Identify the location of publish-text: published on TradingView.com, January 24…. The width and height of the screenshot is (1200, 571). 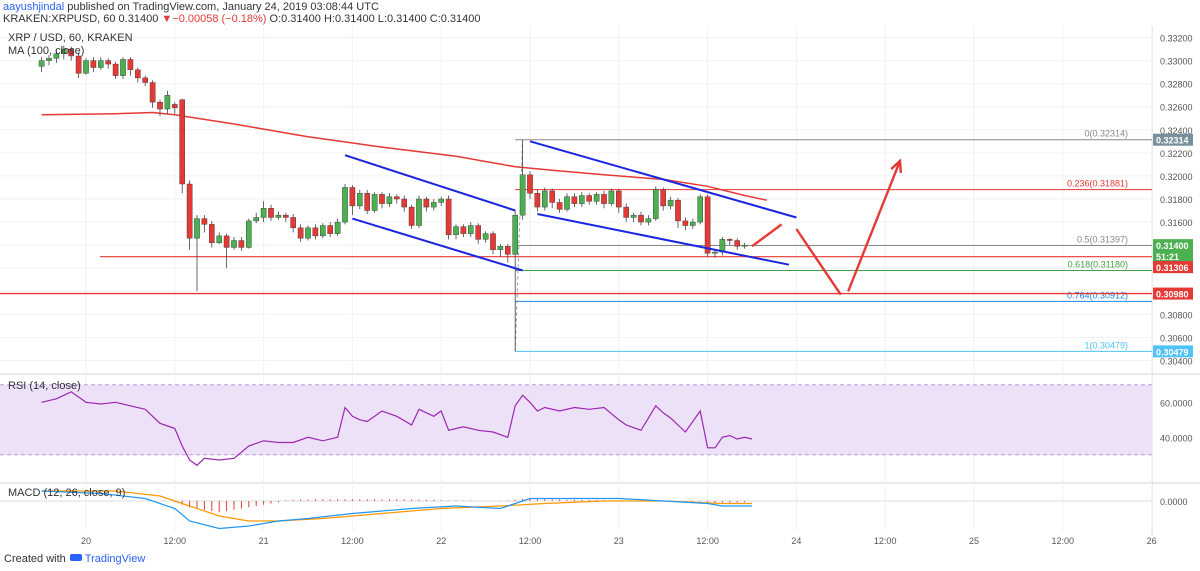
(223, 7).